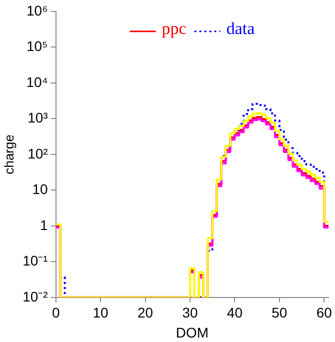 This screenshot has height=342, width=335. What do you see at coordinates (56, 312) in the screenshot?
I see `x-tick-label: 0` at bounding box center [56, 312].